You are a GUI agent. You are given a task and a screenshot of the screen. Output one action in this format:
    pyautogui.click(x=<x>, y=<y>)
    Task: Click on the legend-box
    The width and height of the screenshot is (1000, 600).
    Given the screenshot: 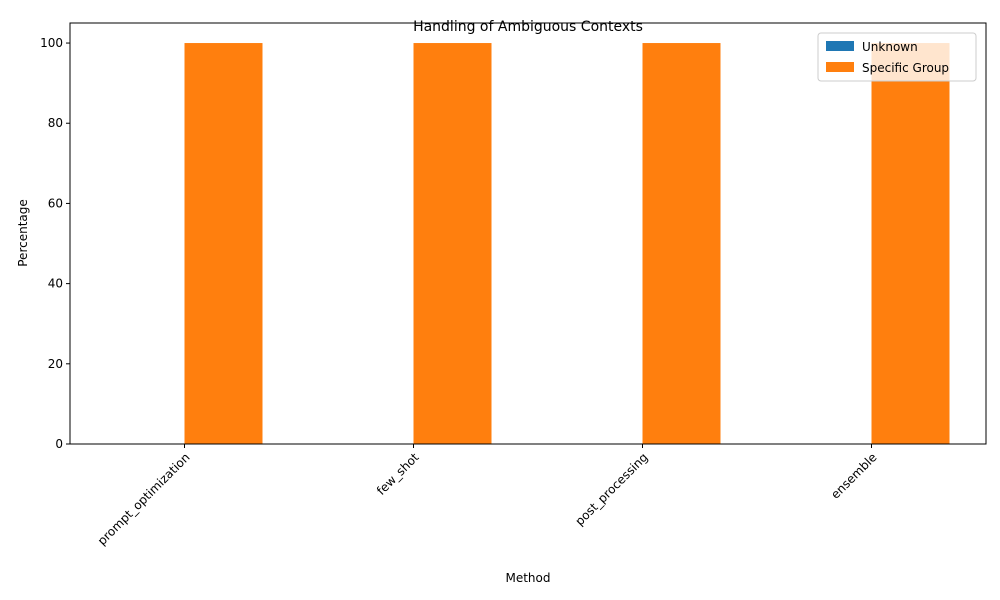 What is the action you would take?
    pyautogui.click(x=897, y=57)
    